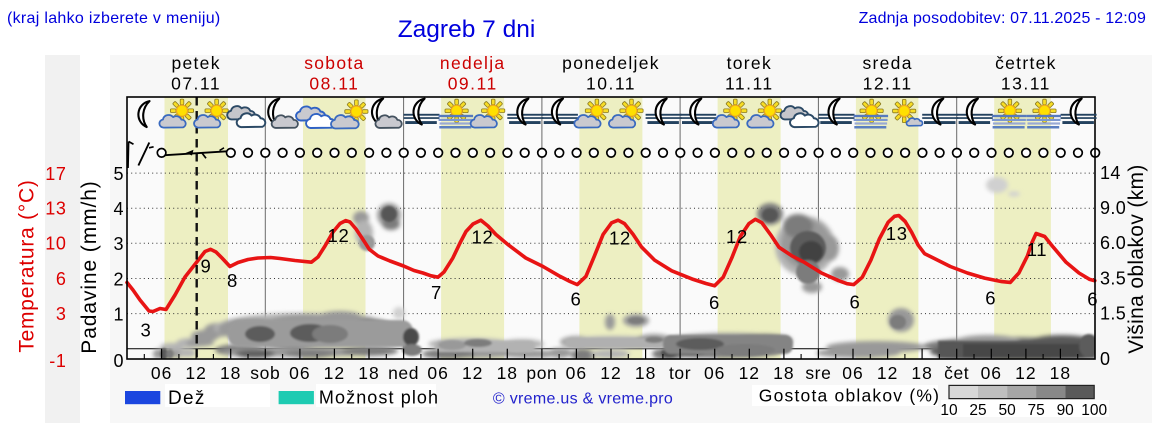 This screenshot has height=443, width=1152. Describe the element at coordinates (1113, 208) in the screenshot. I see `svg-text: 9.0` at that location.